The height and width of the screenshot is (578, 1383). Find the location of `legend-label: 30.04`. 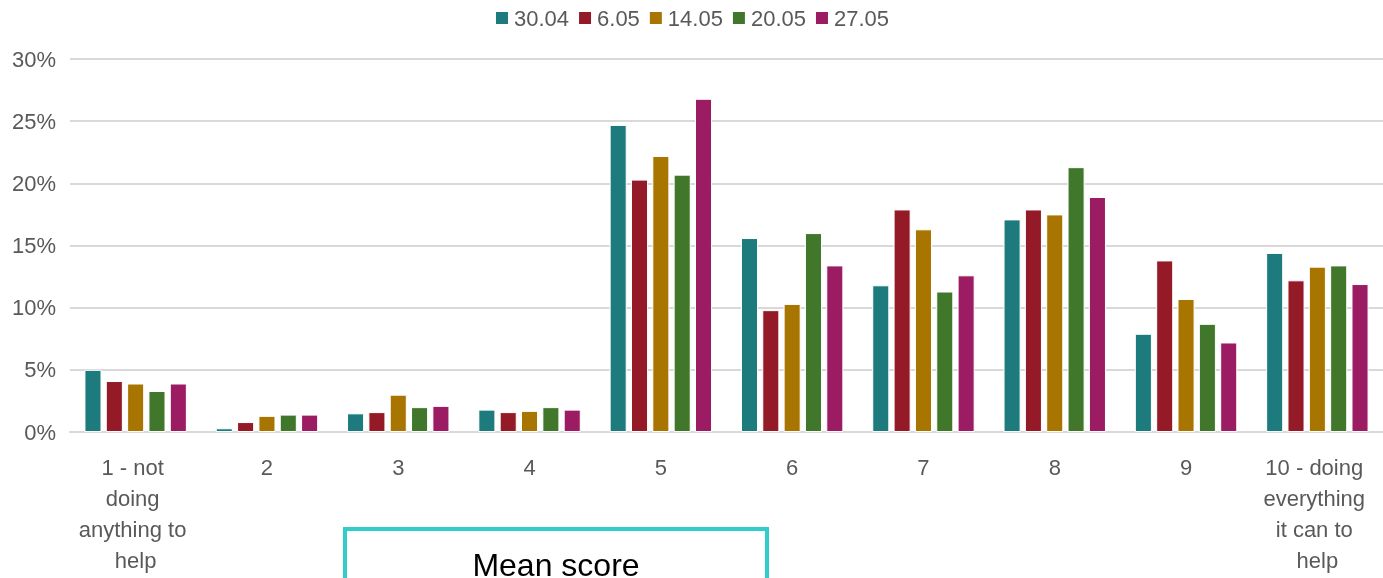

legend-label: 30.04 is located at coordinates (541, 18).